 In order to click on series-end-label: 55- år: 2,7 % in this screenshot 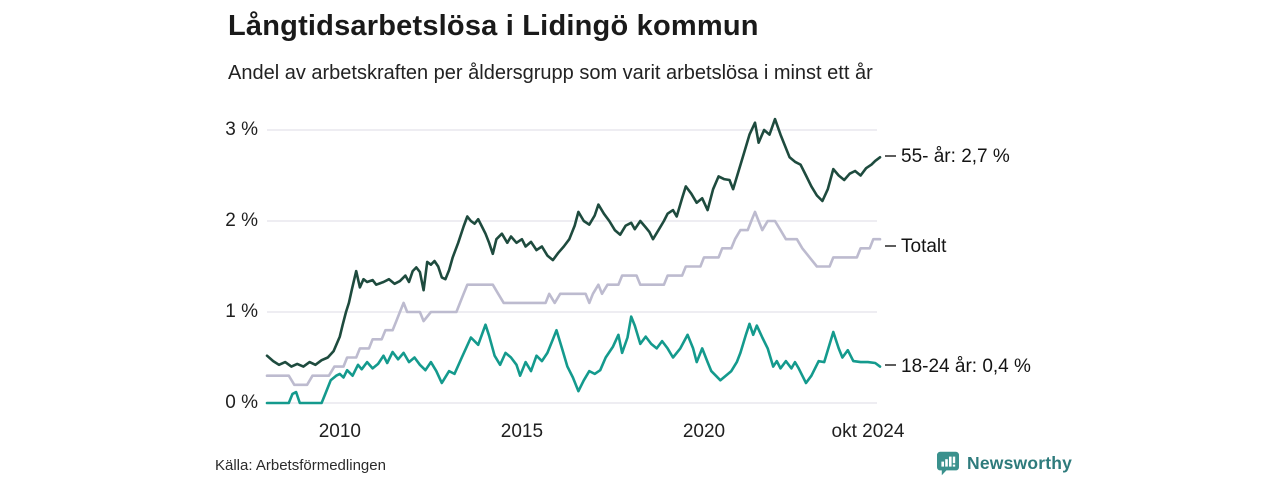, I will do `click(947, 157)`.